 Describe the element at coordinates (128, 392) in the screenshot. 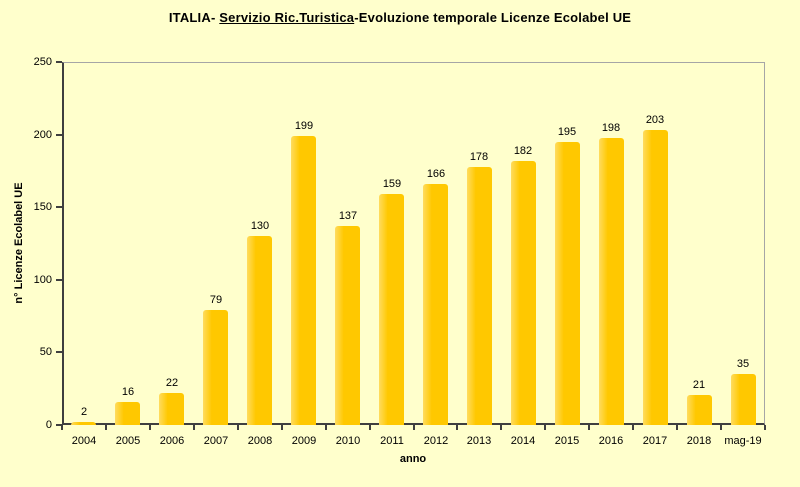

I see `bar-value-label: 16` at that location.